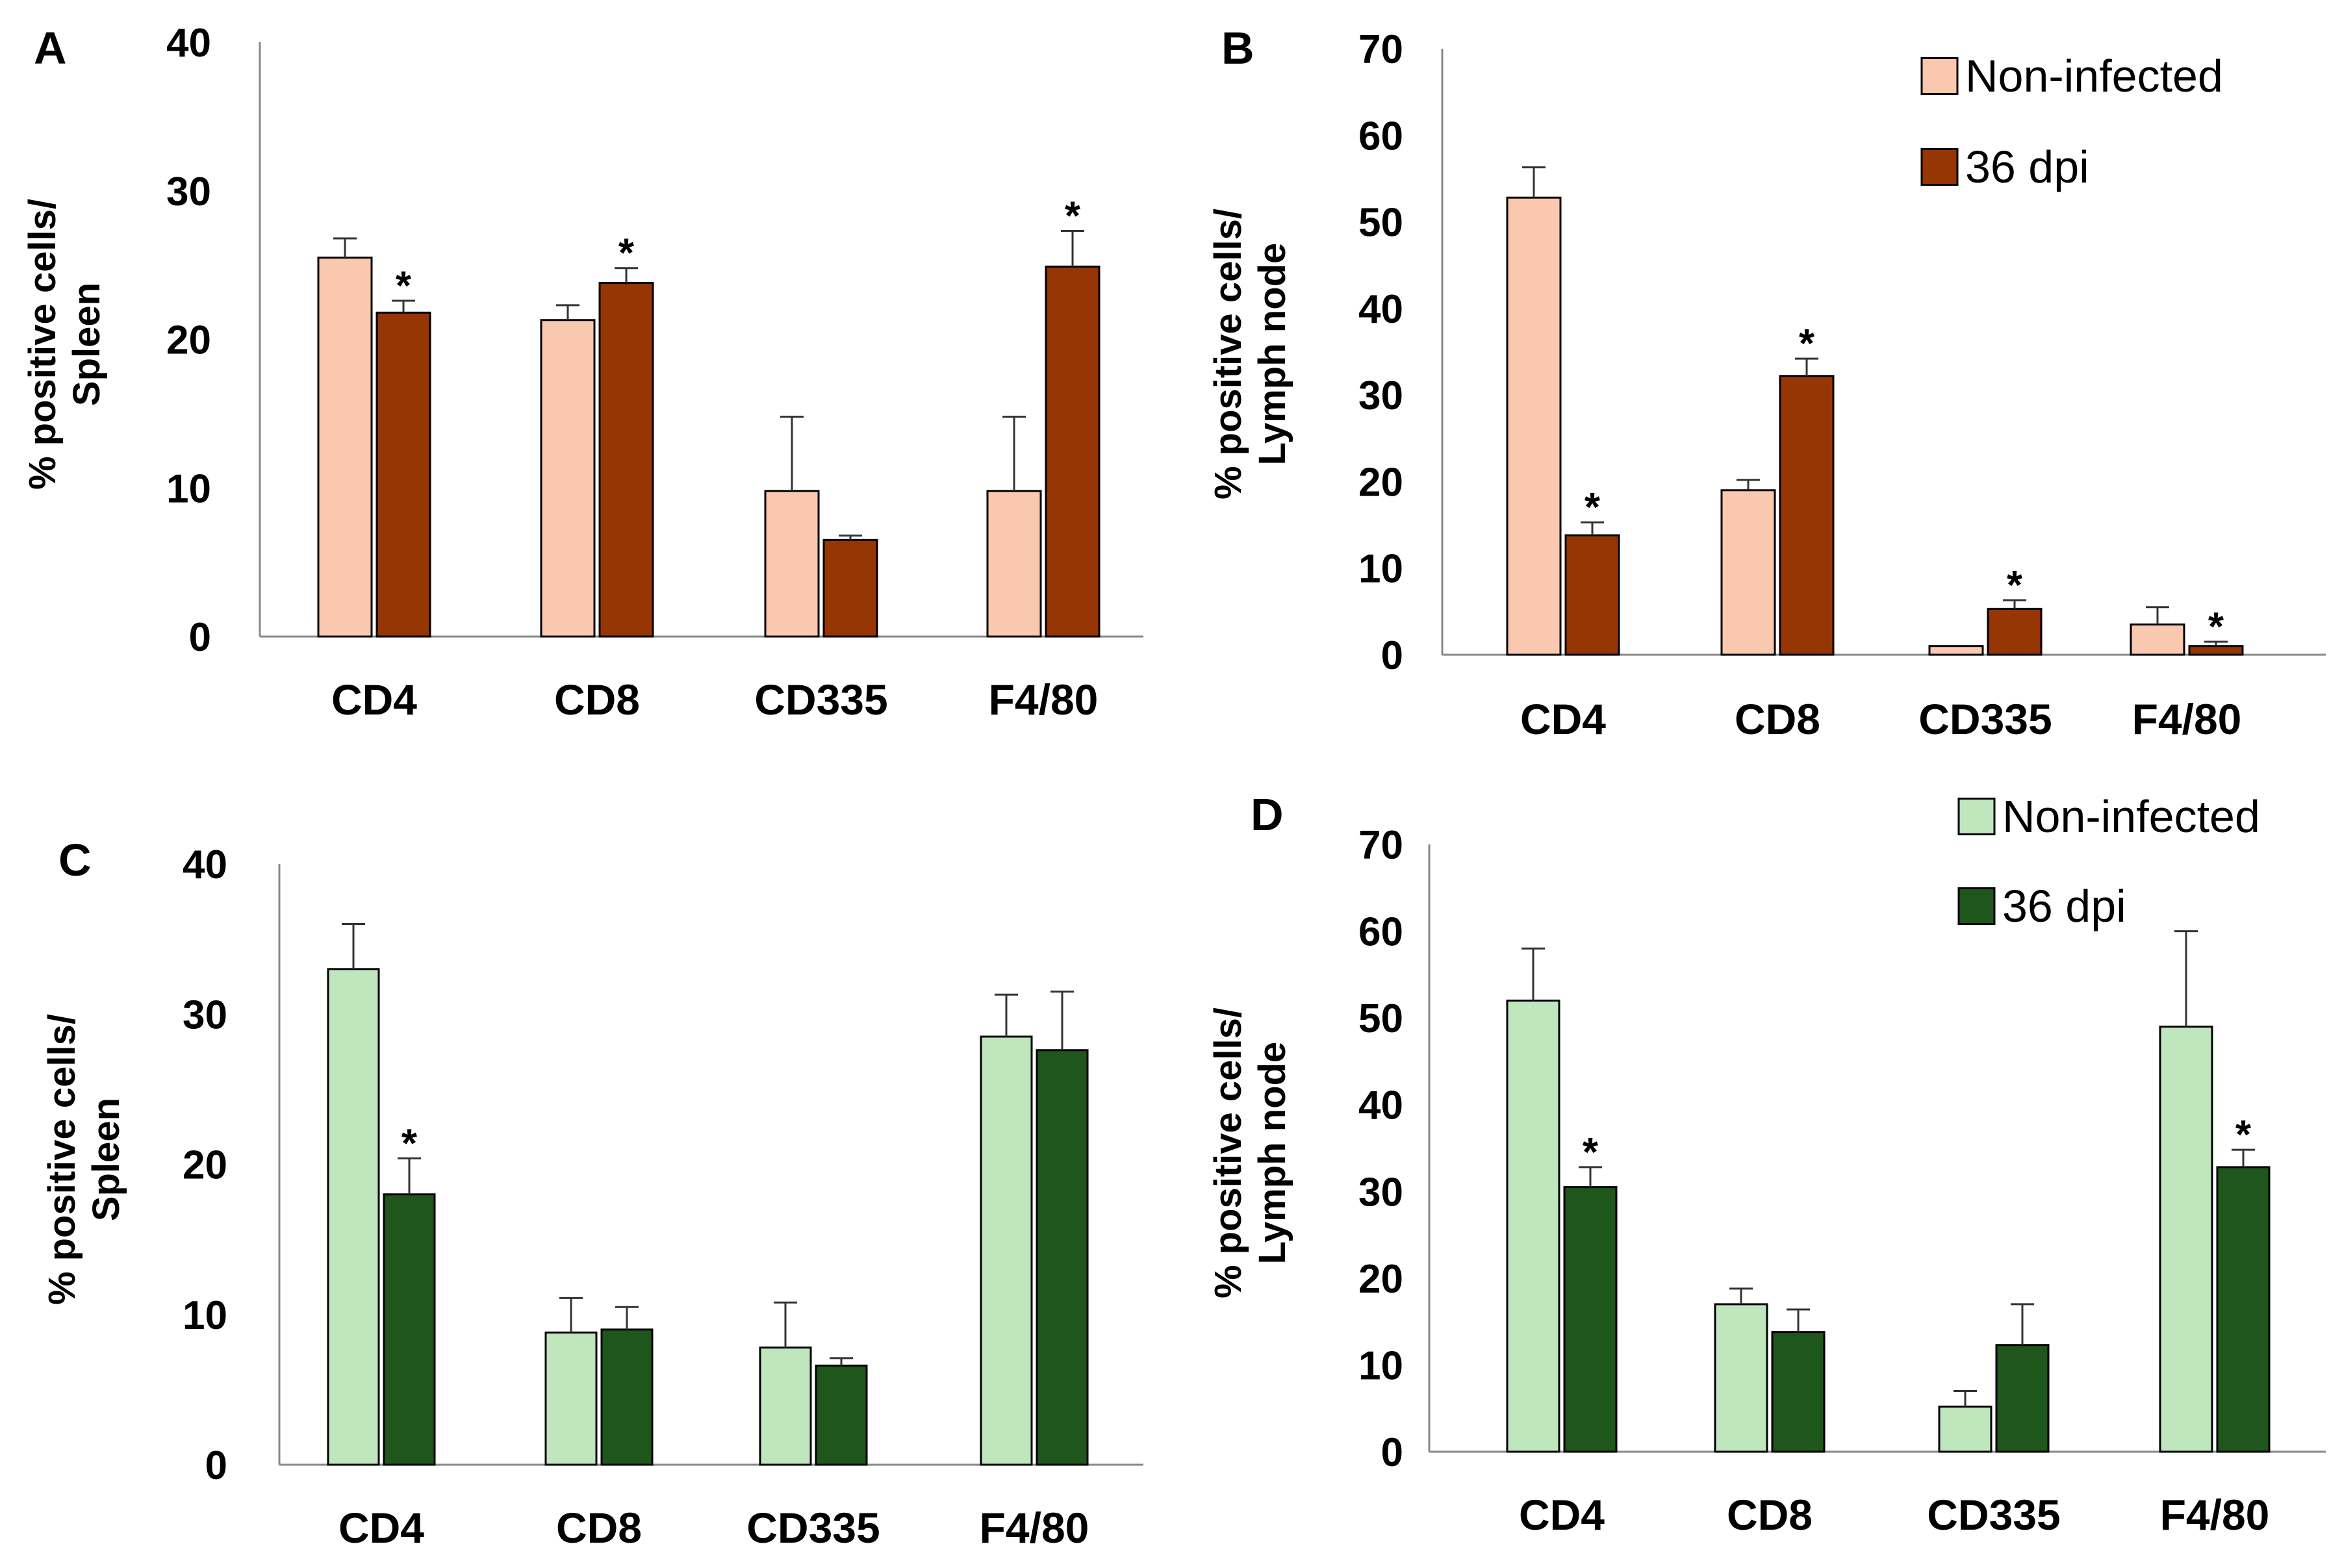 Image resolution: width=2342 pixels, height=1568 pixels. What do you see at coordinates (75, 860) in the screenshot?
I see `panel-label-c: C` at bounding box center [75, 860].